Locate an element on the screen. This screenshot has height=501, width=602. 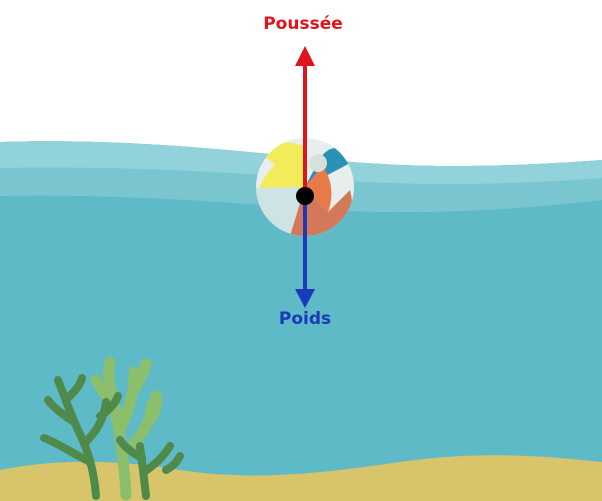
buoyancy-label: Poussée is located at coordinates (303, 24).